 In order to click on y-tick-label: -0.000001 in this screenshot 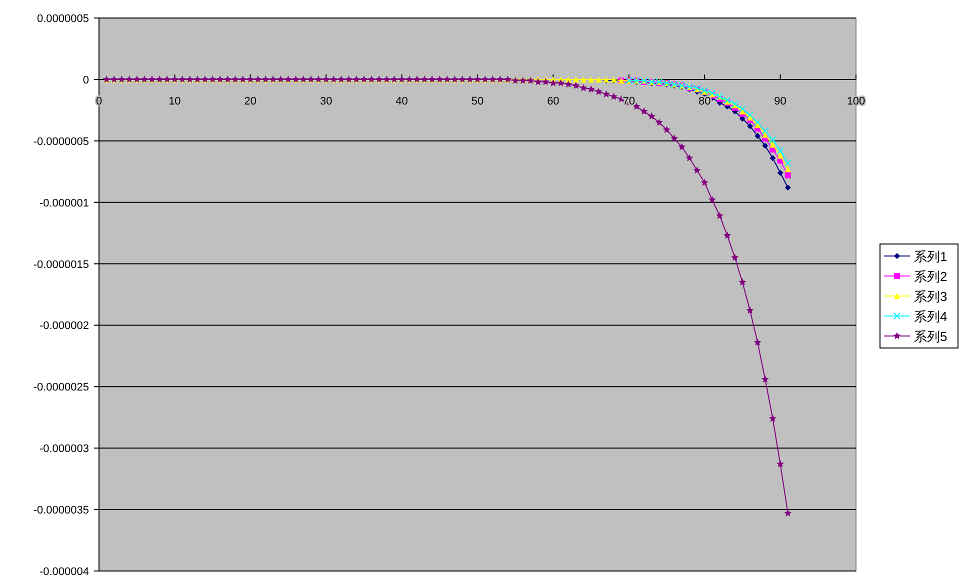, I will do `click(64, 203)`.